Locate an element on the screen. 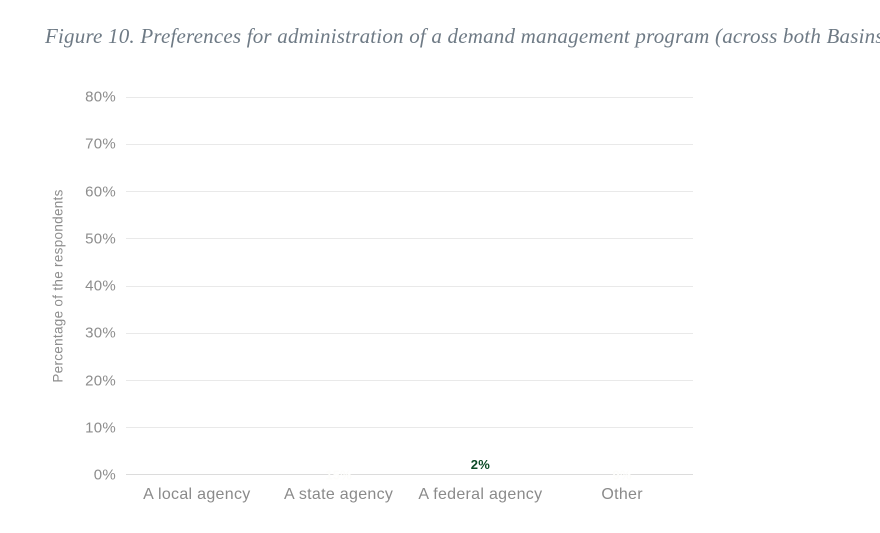 The height and width of the screenshot is (533, 880). y-tick-label: 50% is located at coordinates (100, 239).